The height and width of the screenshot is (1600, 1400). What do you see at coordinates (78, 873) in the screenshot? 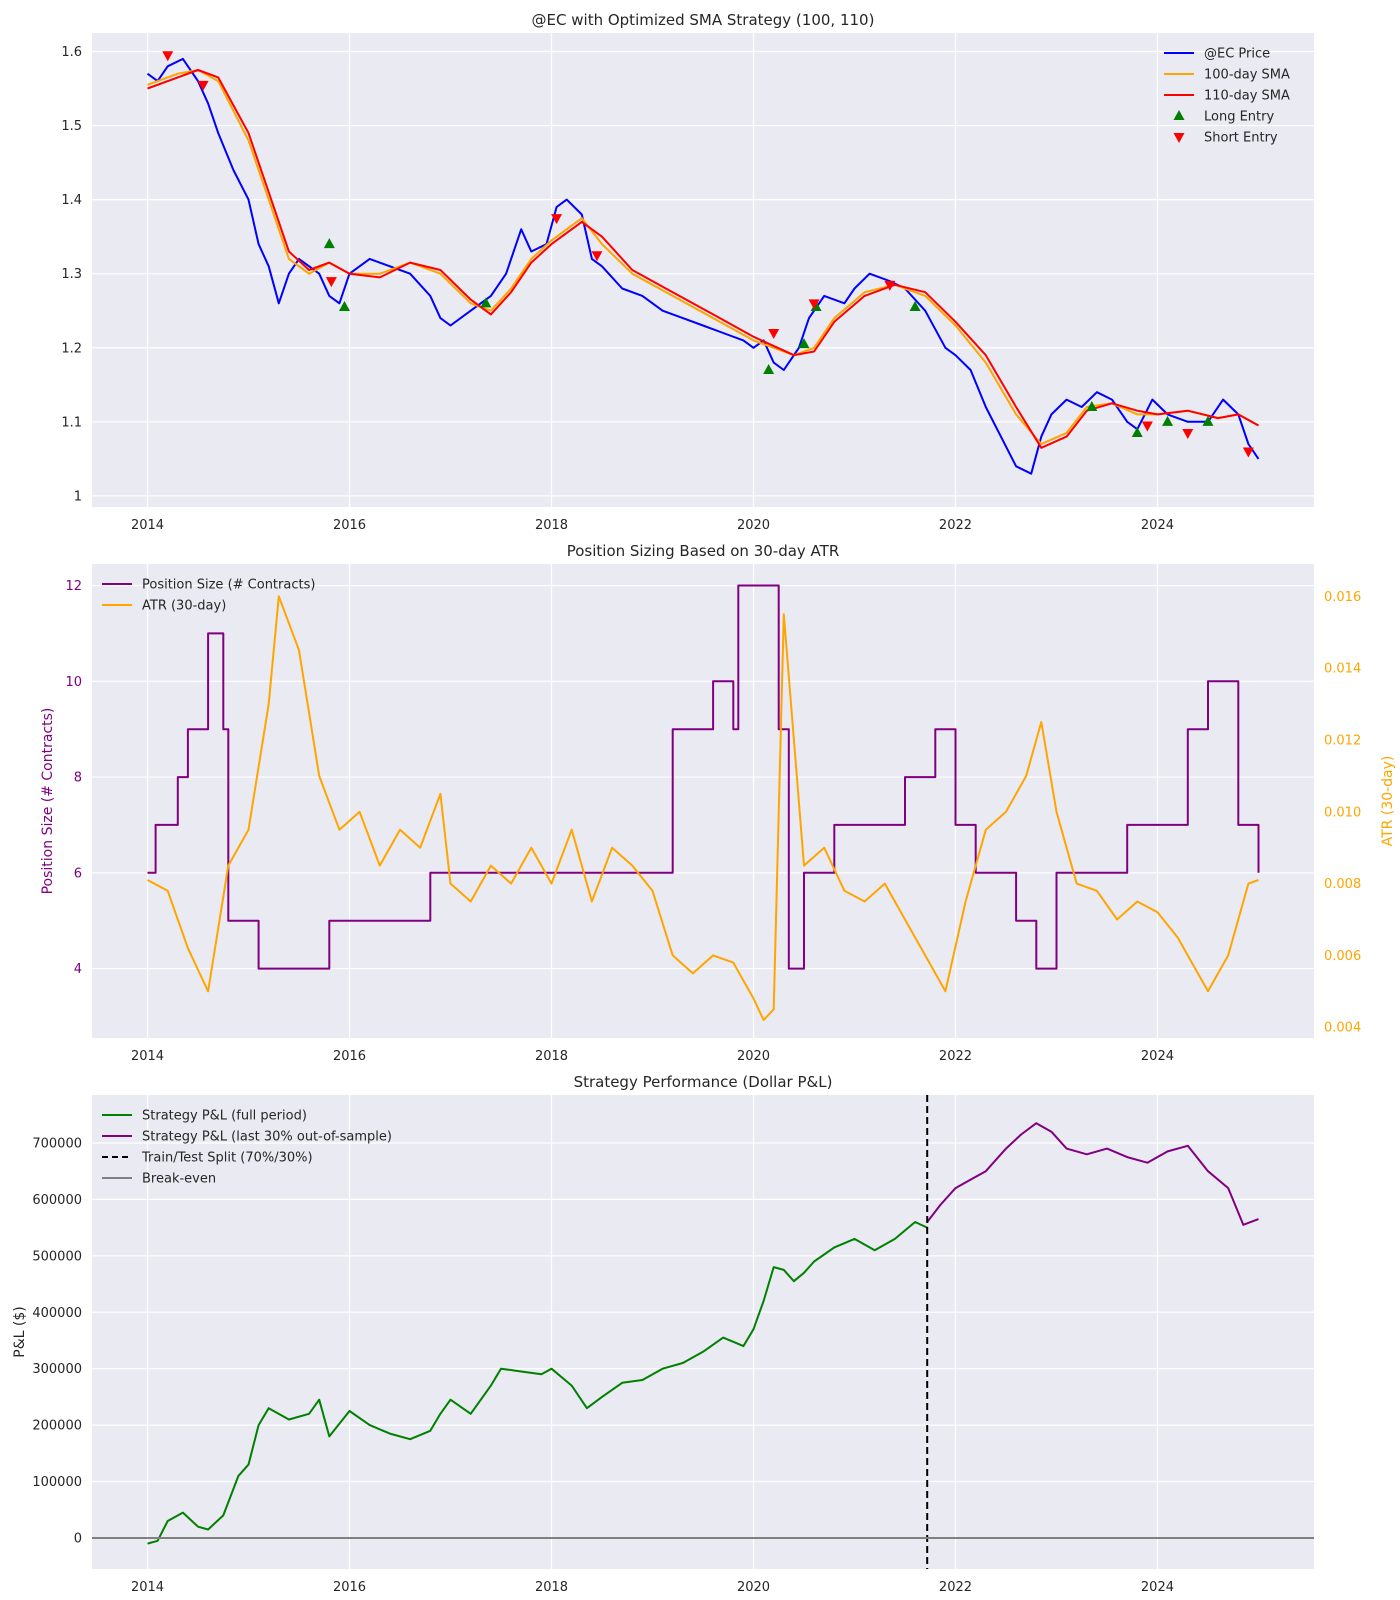
I see `y-tick-label: 6` at bounding box center [78, 873].